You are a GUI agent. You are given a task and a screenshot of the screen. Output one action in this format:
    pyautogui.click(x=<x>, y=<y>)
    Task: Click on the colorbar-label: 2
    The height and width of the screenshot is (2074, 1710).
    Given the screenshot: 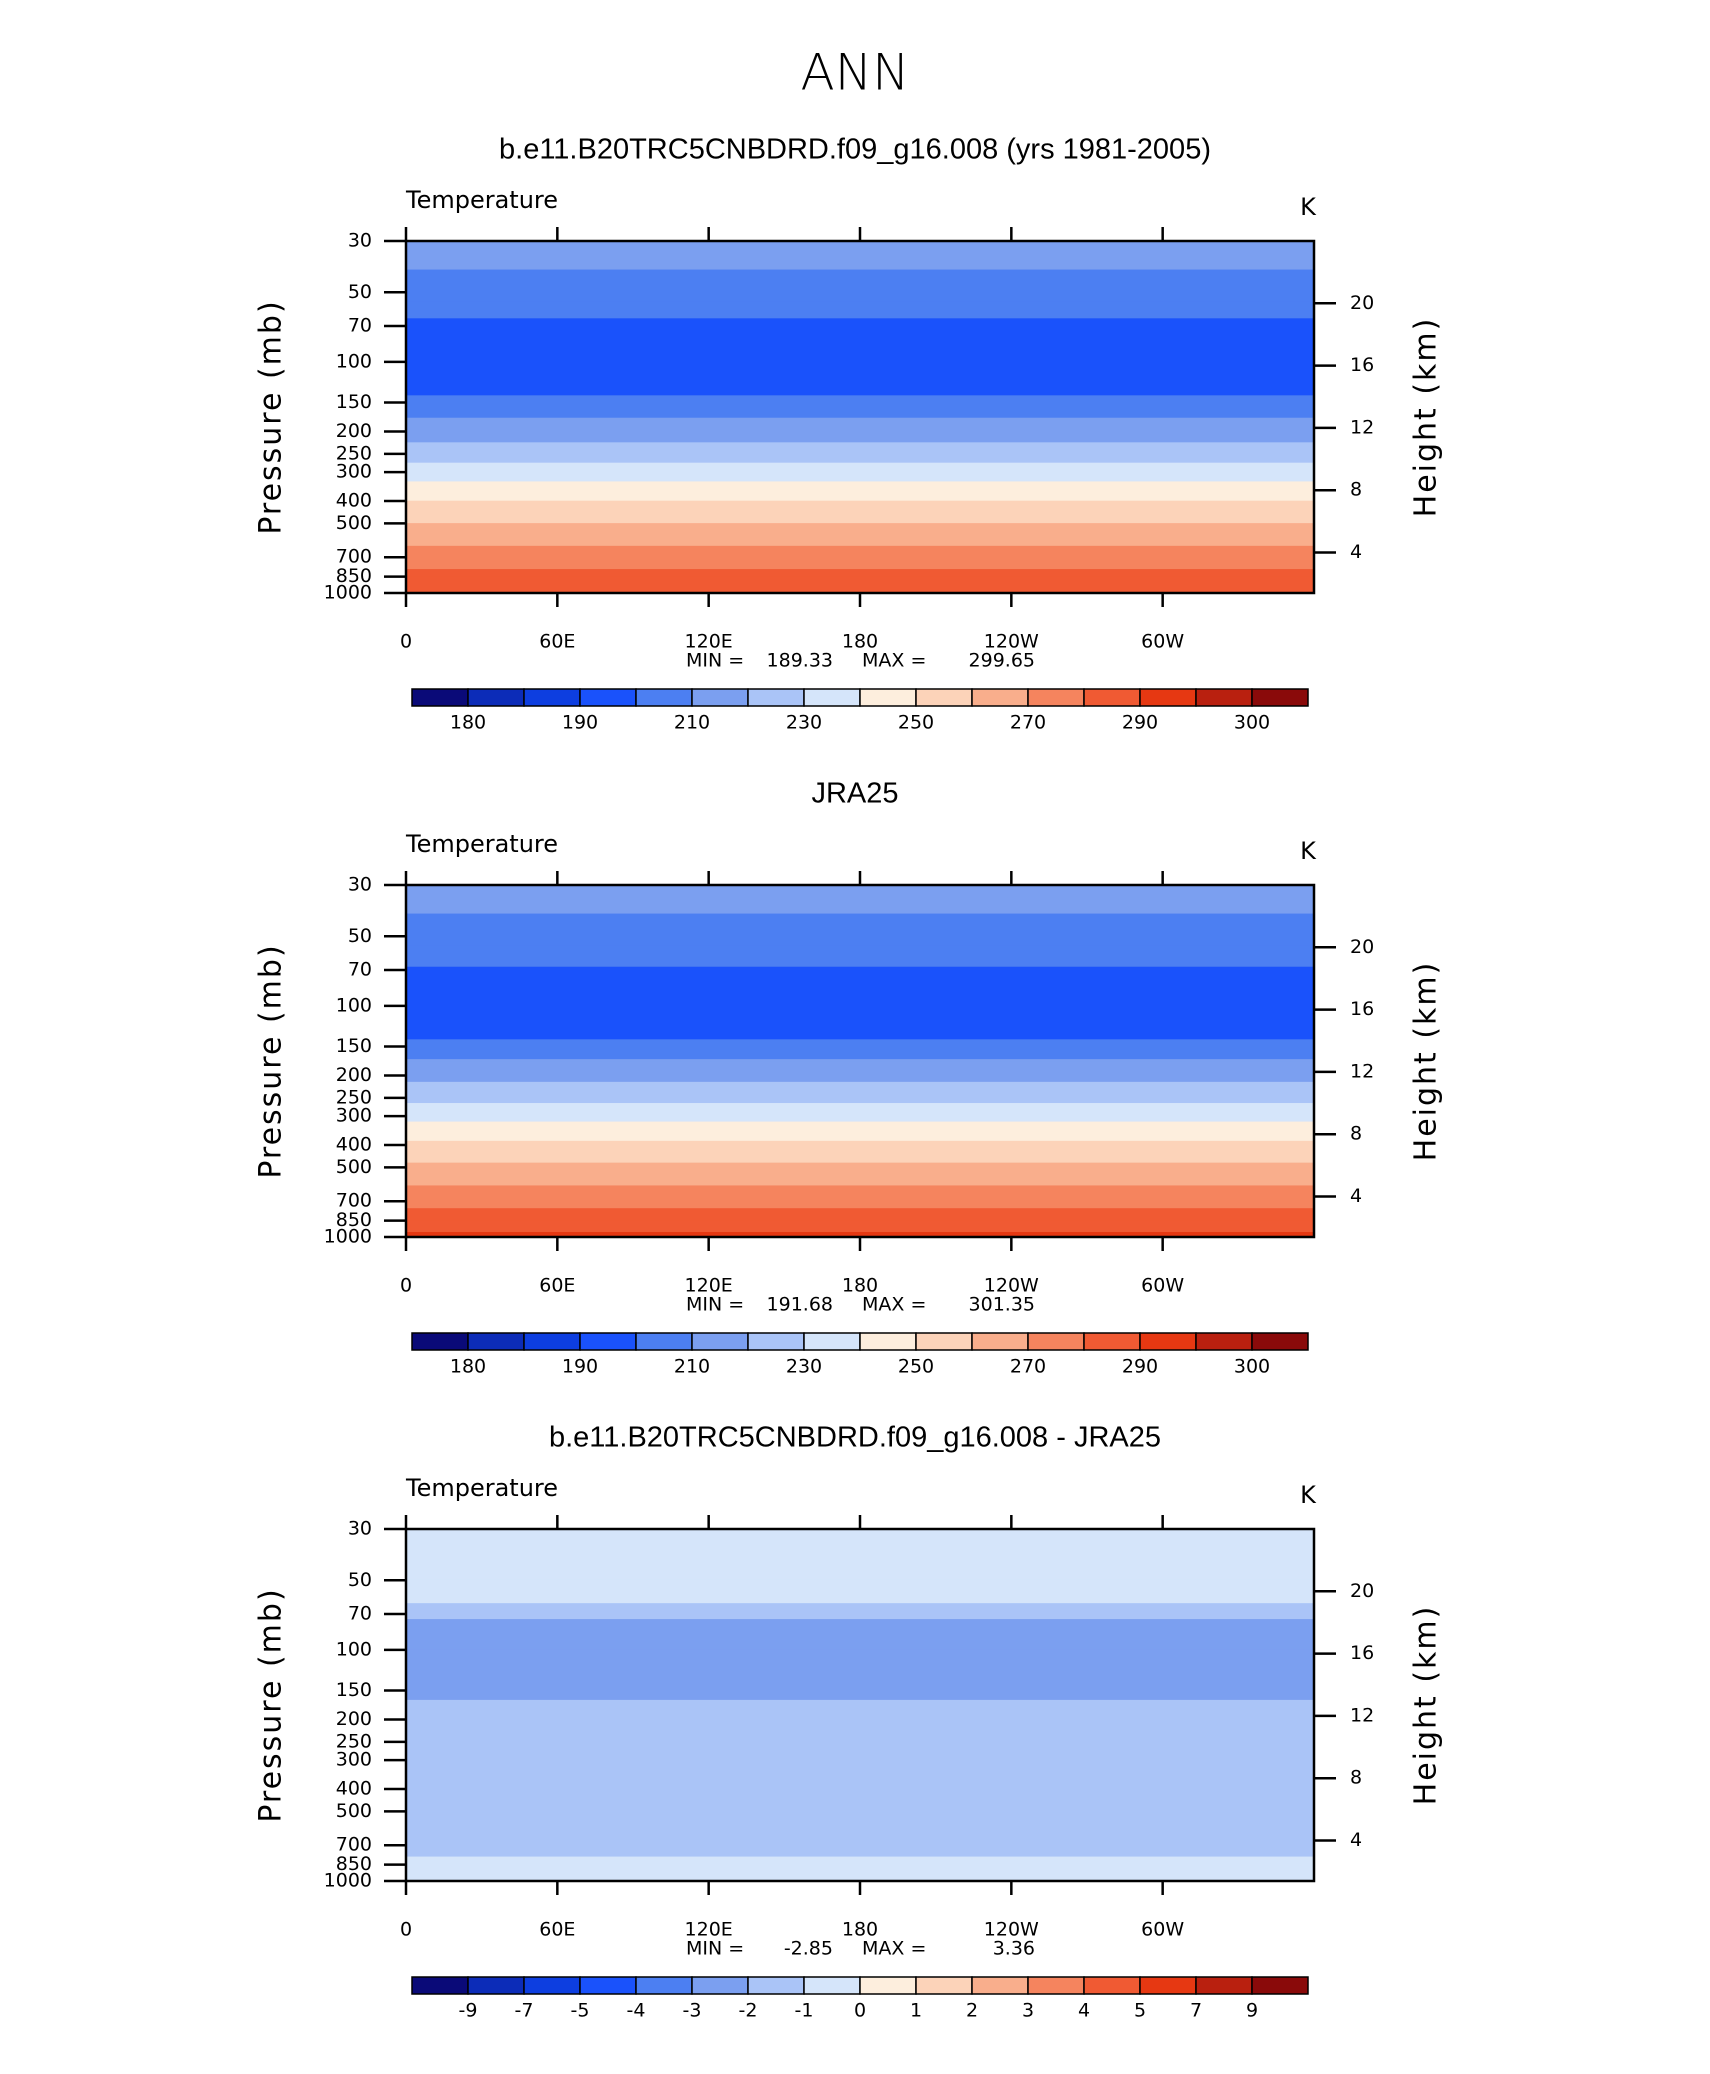 What is the action you would take?
    pyautogui.click(x=972, y=2011)
    